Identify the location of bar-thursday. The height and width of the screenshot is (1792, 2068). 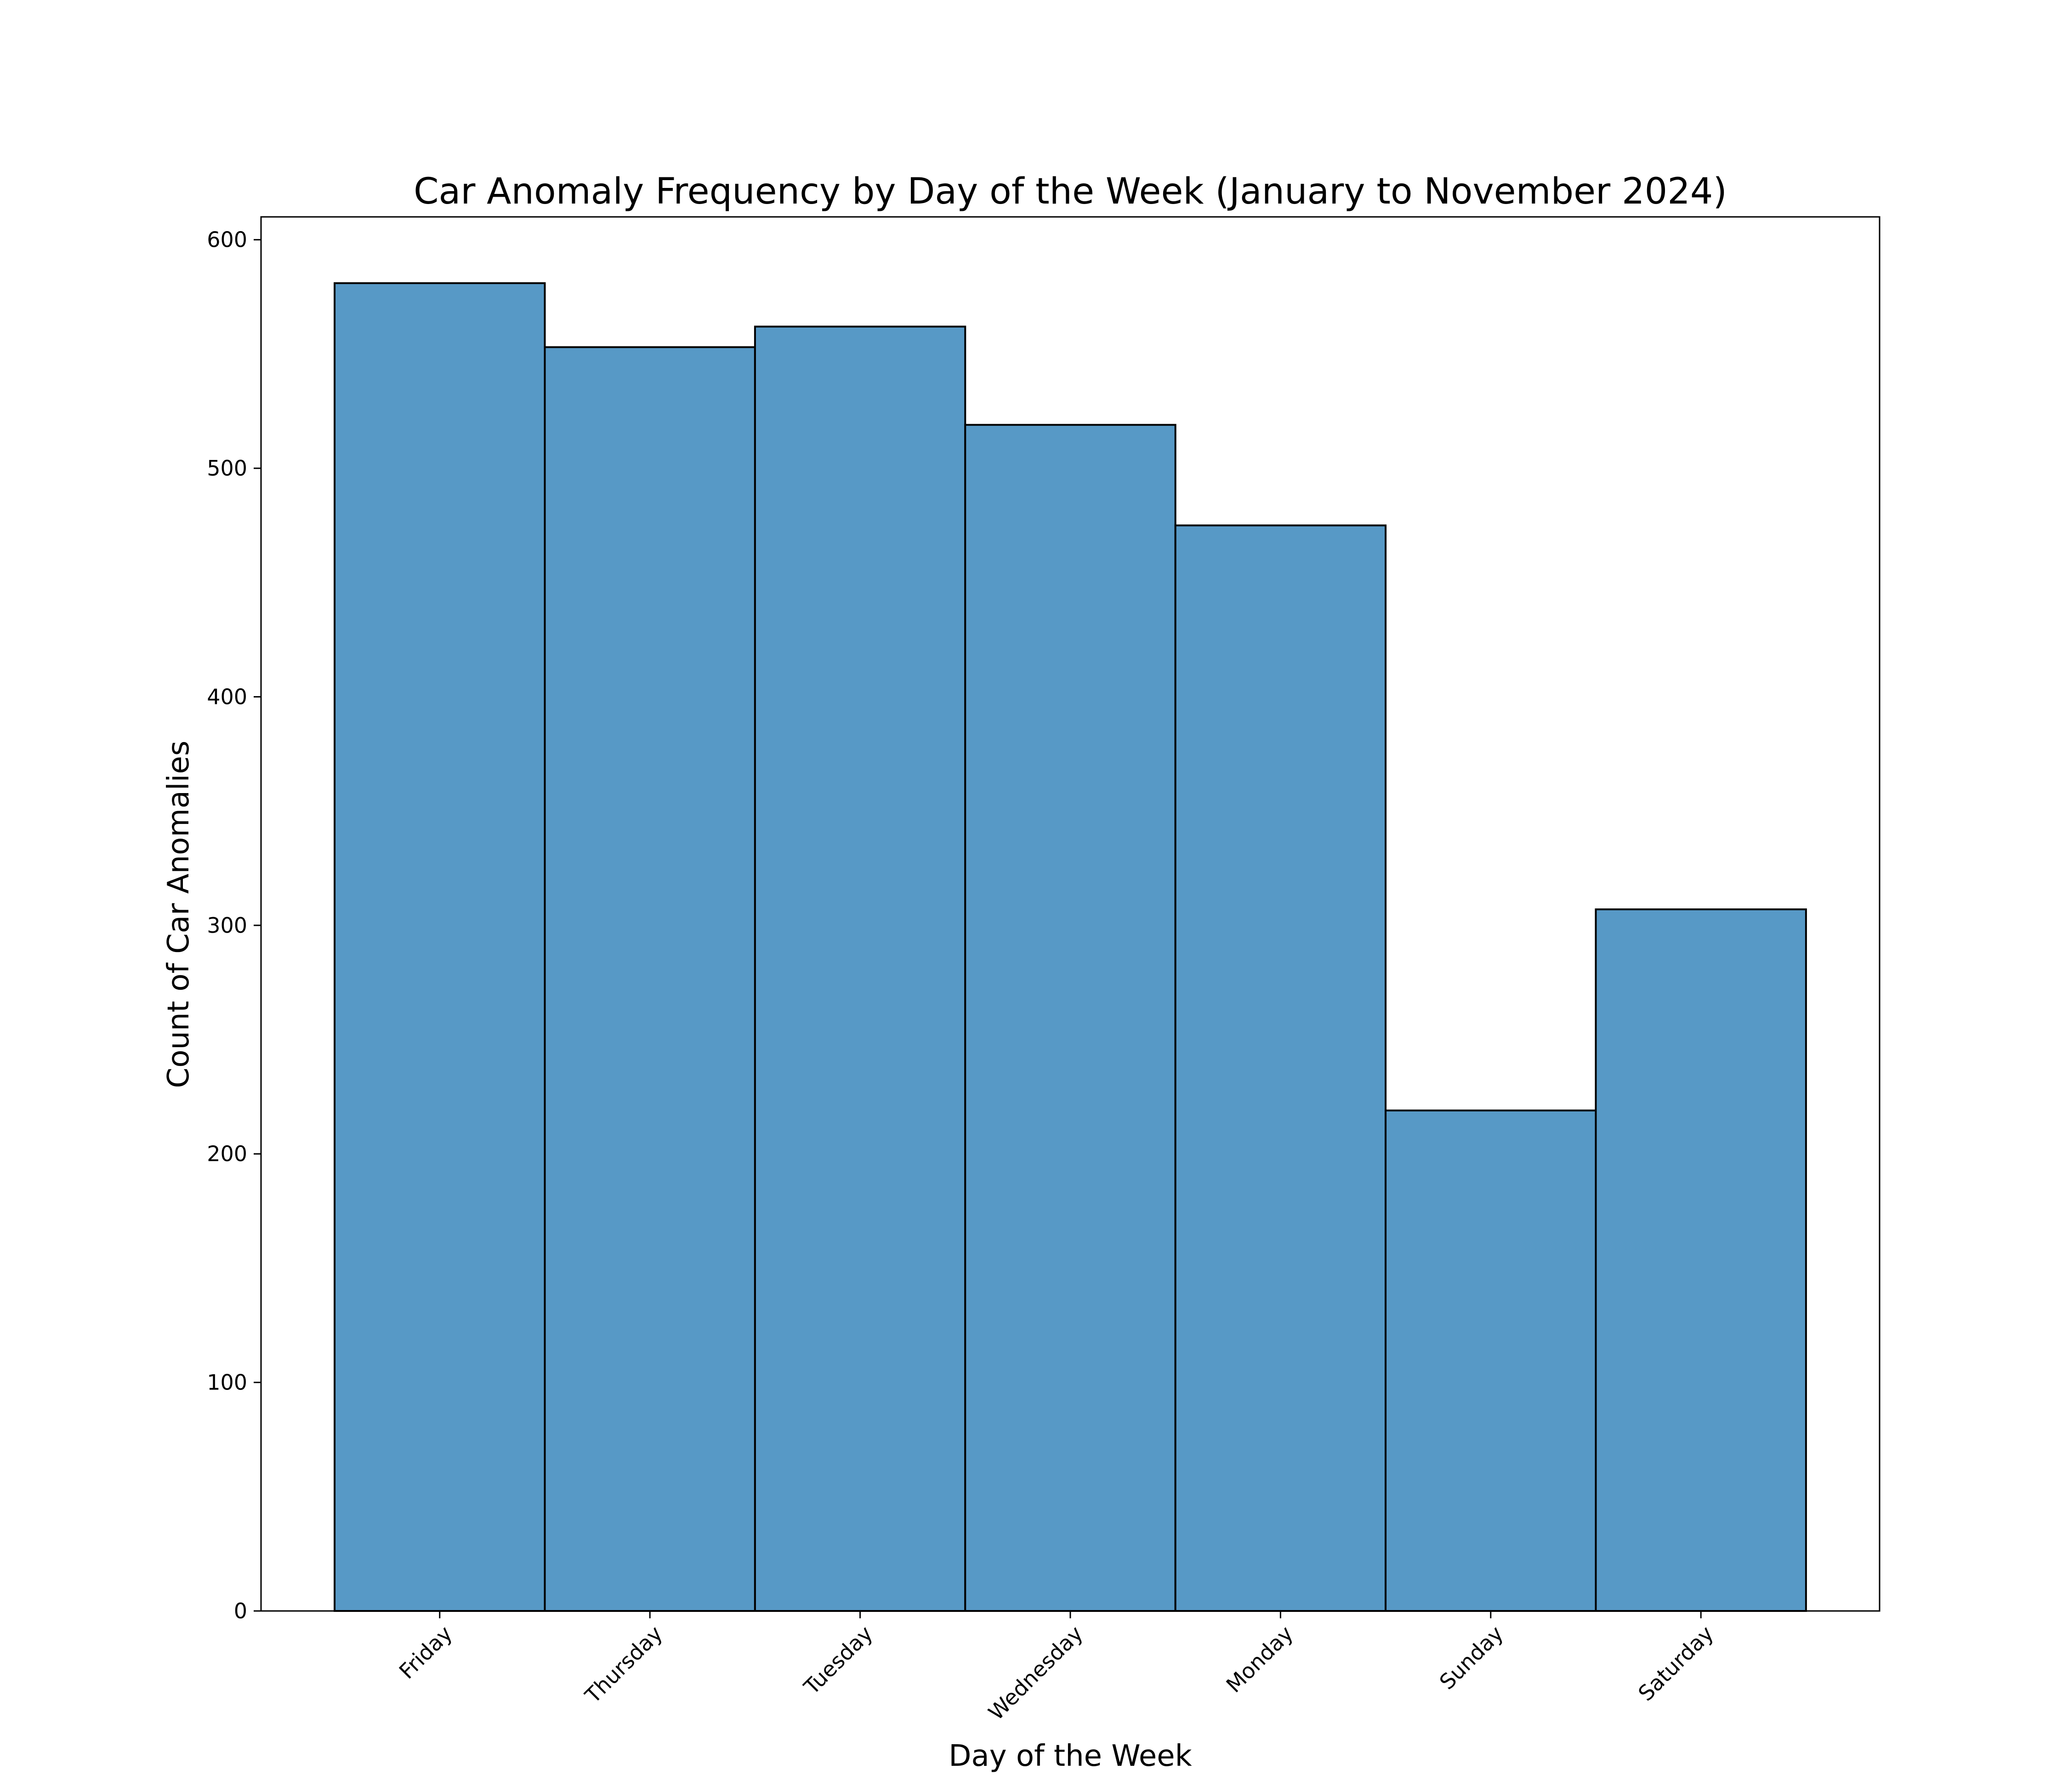
(650, 979).